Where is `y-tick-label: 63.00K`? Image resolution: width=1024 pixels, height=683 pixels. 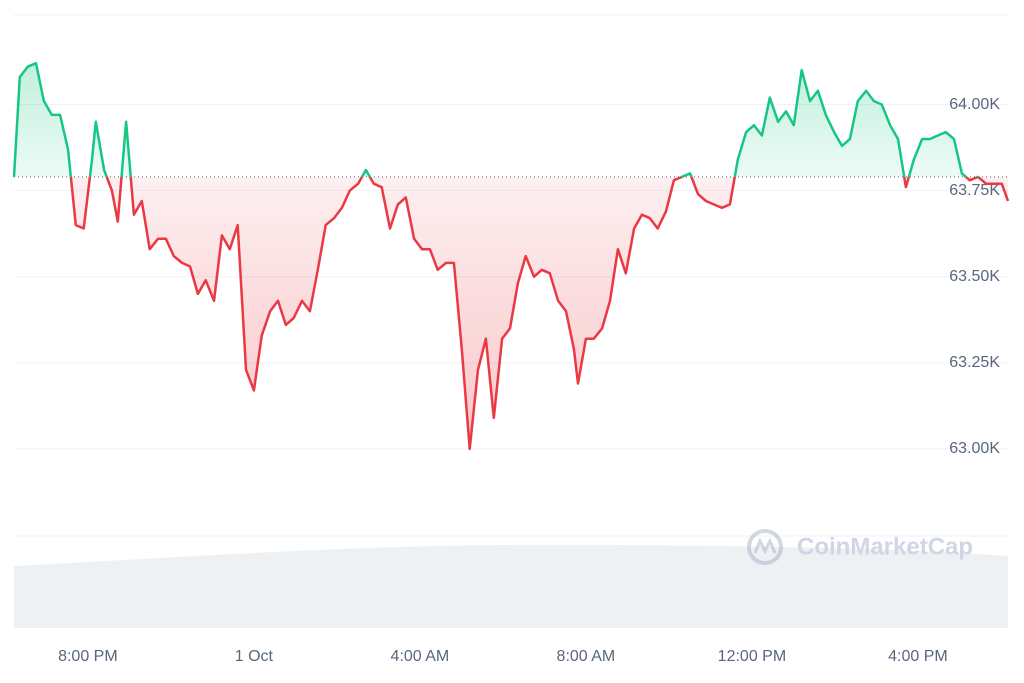 y-tick-label: 63.00K is located at coordinates (974, 448).